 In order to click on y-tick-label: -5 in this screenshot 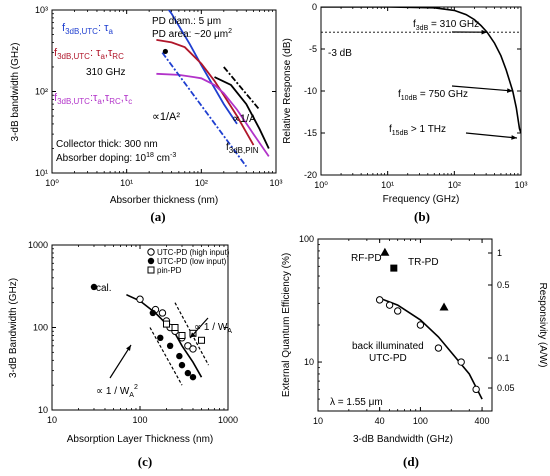, I will do `click(313, 49)`.